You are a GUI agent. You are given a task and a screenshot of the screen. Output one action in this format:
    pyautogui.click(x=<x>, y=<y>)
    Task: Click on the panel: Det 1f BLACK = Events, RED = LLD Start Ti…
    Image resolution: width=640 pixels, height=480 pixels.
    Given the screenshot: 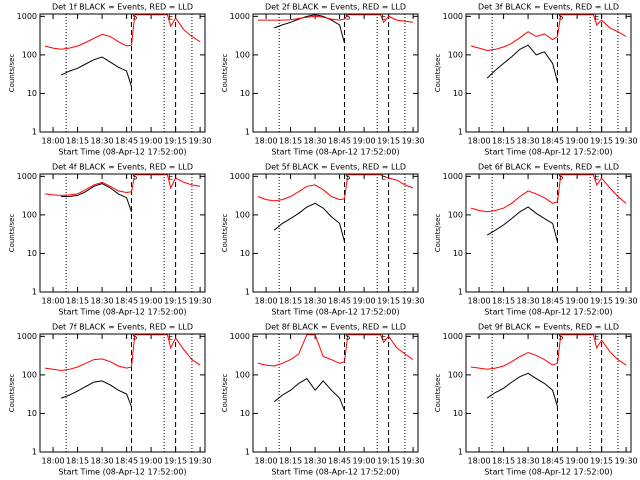 What is the action you would take?
    pyautogui.click(x=110, y=80)
    